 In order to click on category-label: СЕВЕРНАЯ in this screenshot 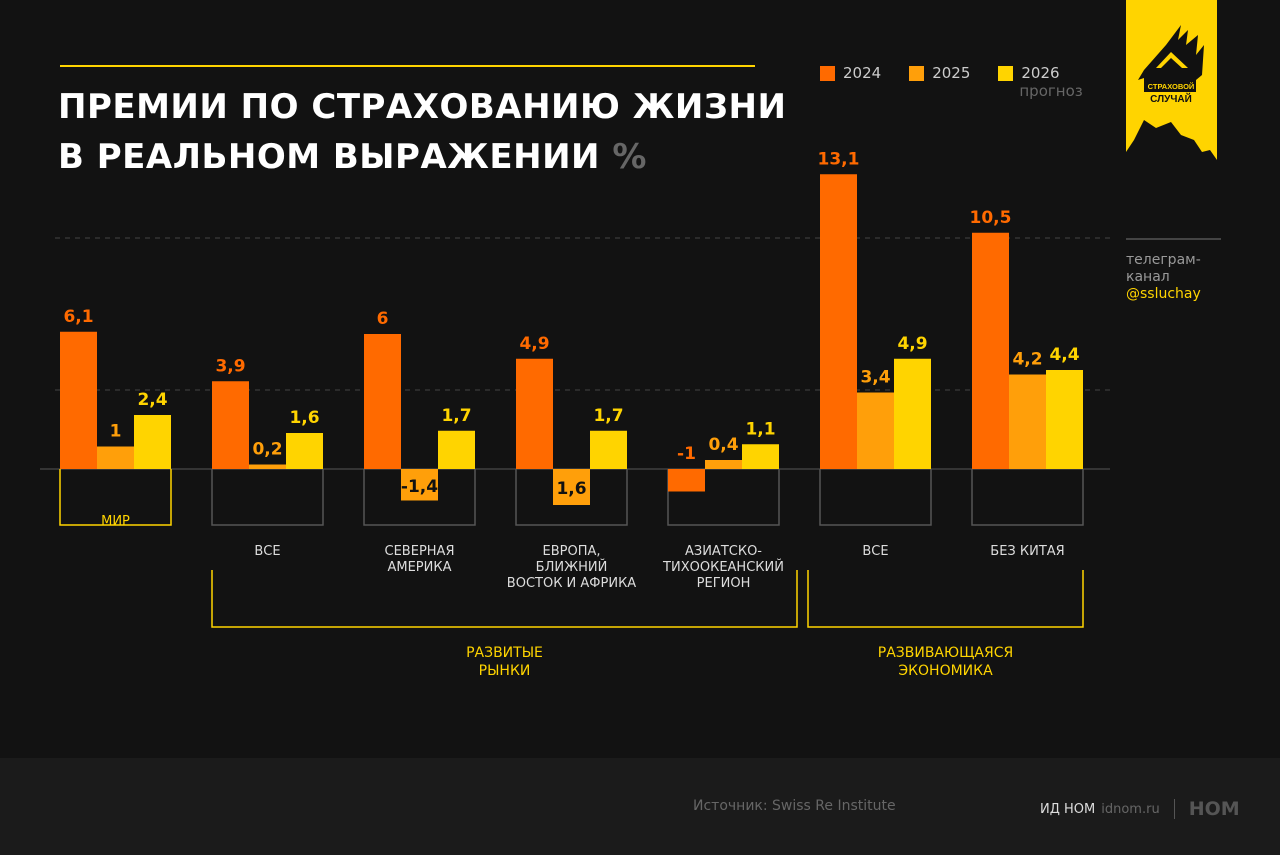, I will do `click(420, 551)`.